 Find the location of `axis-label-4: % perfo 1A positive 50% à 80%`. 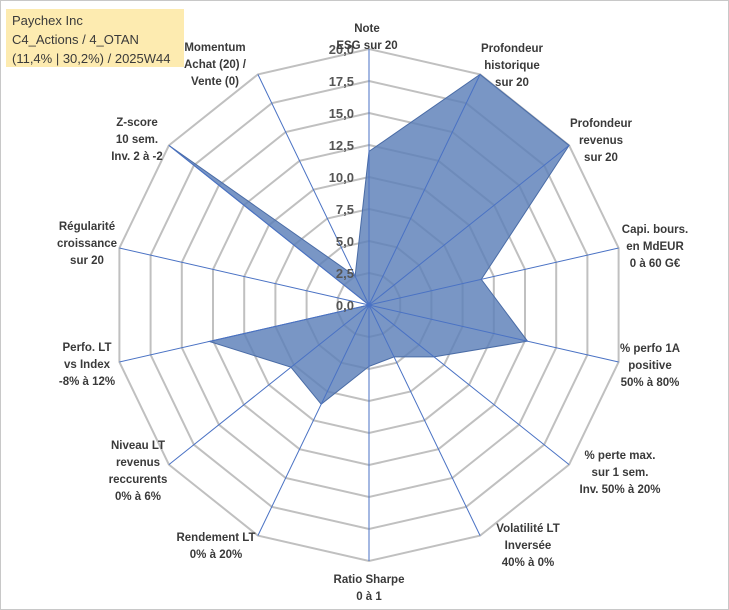

axis-label-4: % perfo 1A positive 50% à 80% is located at coordinates (650, 366).